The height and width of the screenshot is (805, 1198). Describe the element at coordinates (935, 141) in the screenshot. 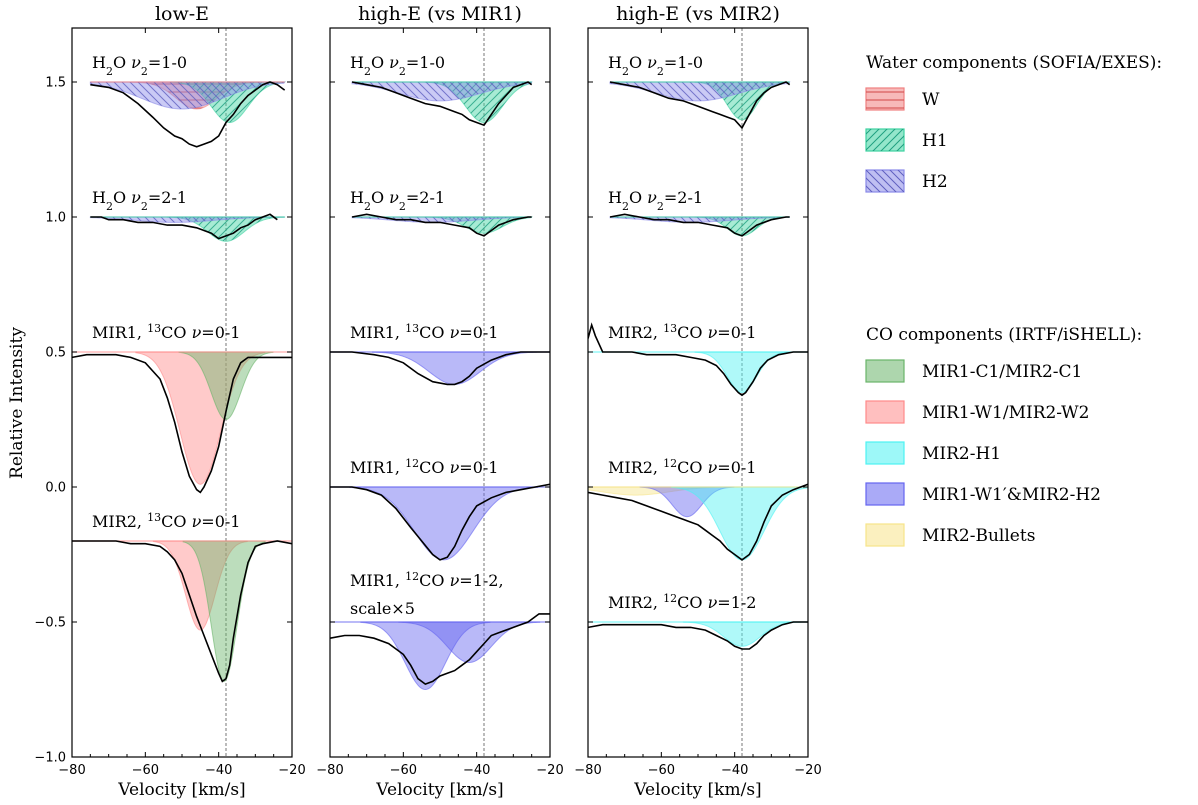

I see `legend-label: H1` at that location.